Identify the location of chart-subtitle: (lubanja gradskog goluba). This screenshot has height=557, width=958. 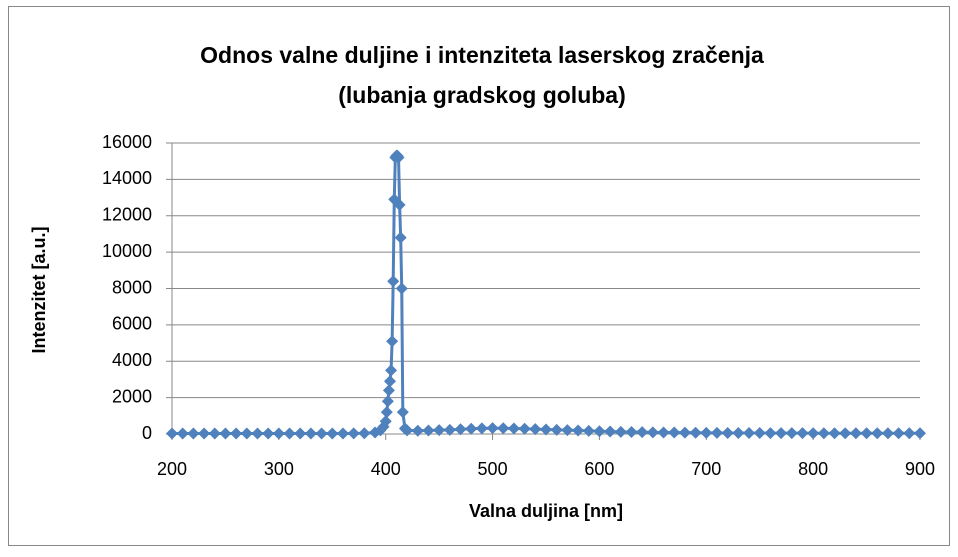
(482, 95).